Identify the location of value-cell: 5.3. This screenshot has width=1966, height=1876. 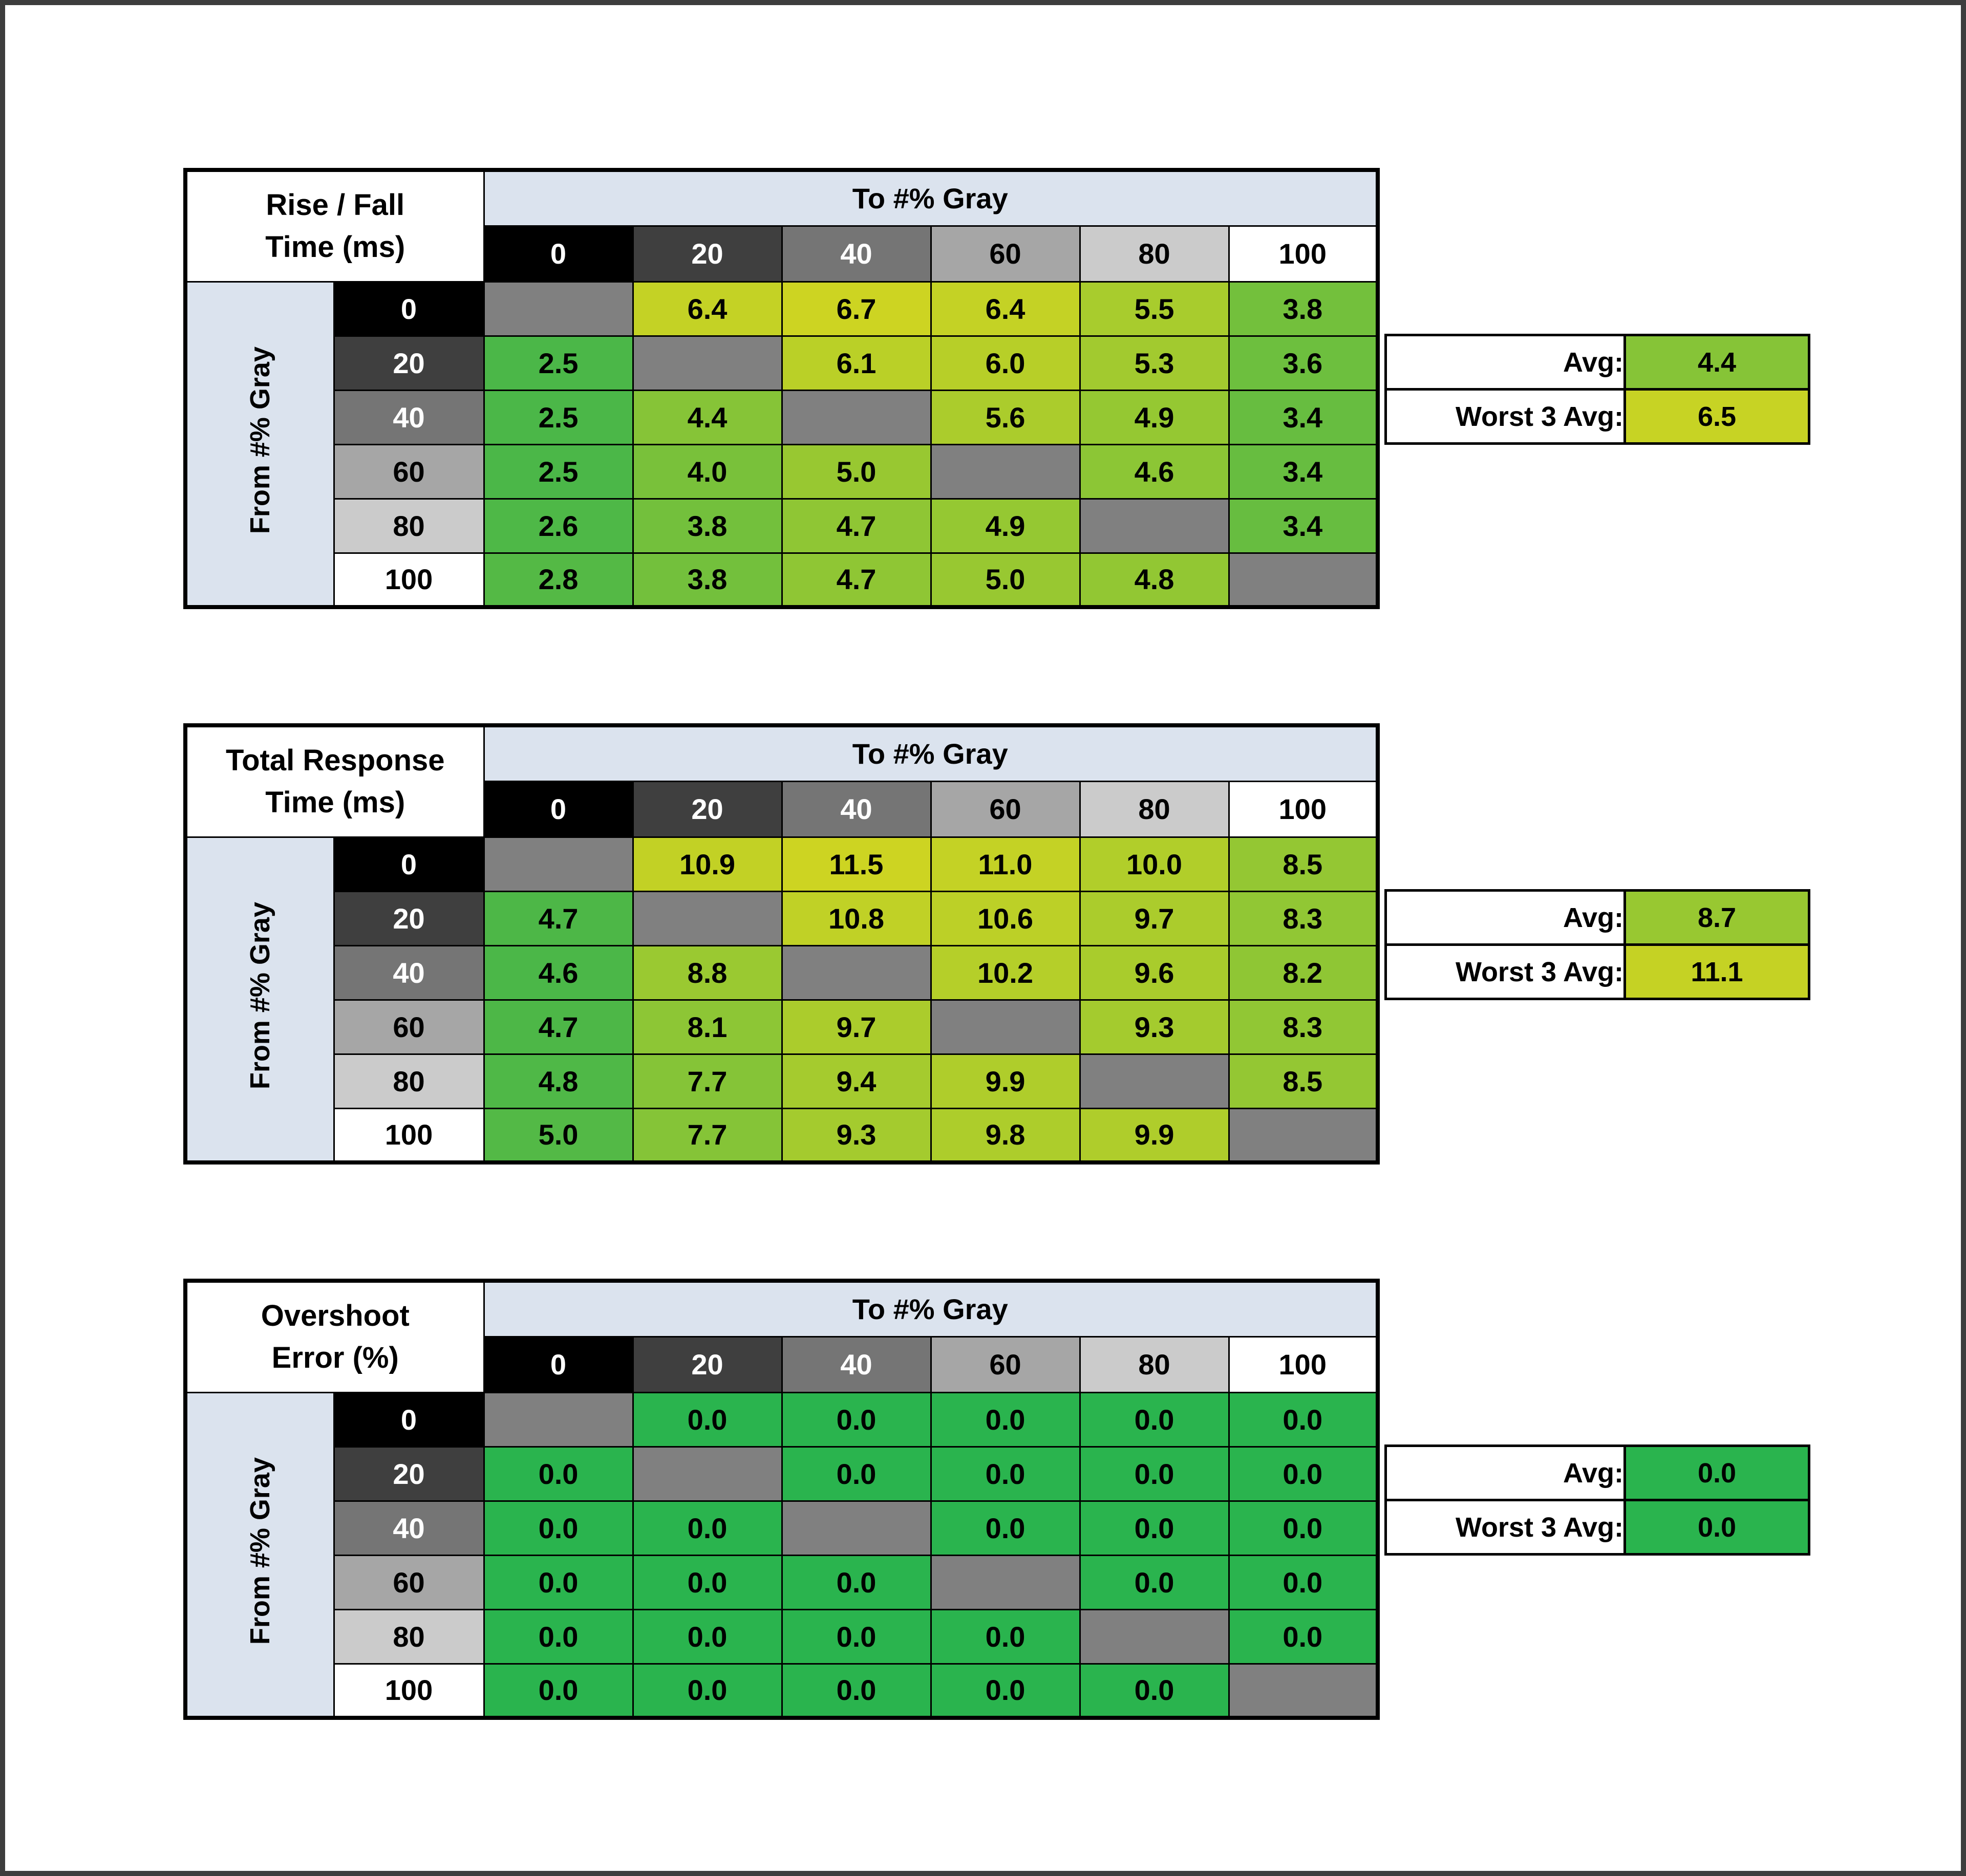
(1154, 363).